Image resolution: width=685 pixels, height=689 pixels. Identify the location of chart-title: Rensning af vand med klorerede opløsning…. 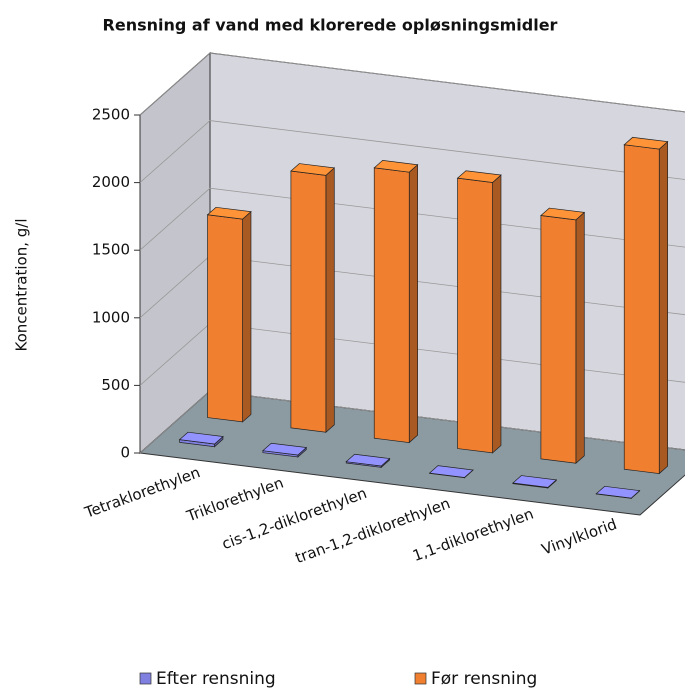
(330, 25).